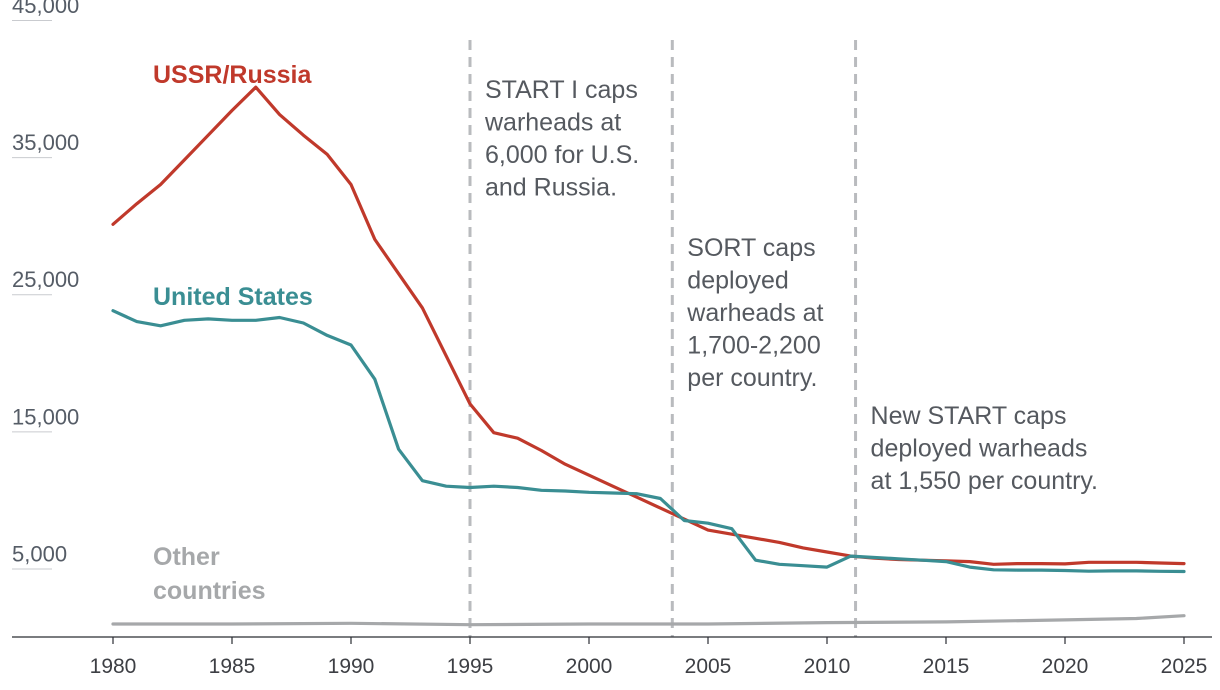 This screenshot has height=690, width=1220. I want to click on treaty-annotation-line: 1,700-2,200, so click(753, 346).